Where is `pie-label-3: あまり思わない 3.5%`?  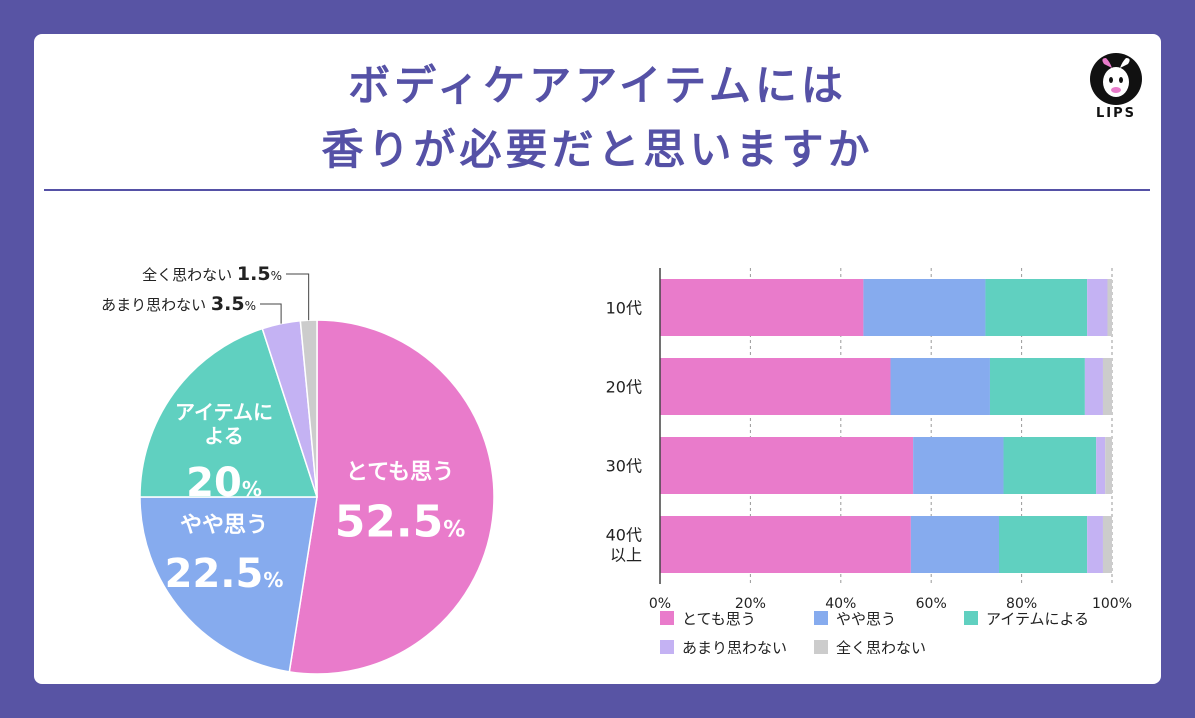
pie-label-3: あまり思わない 3.5% is located at coordinates (191, 308).